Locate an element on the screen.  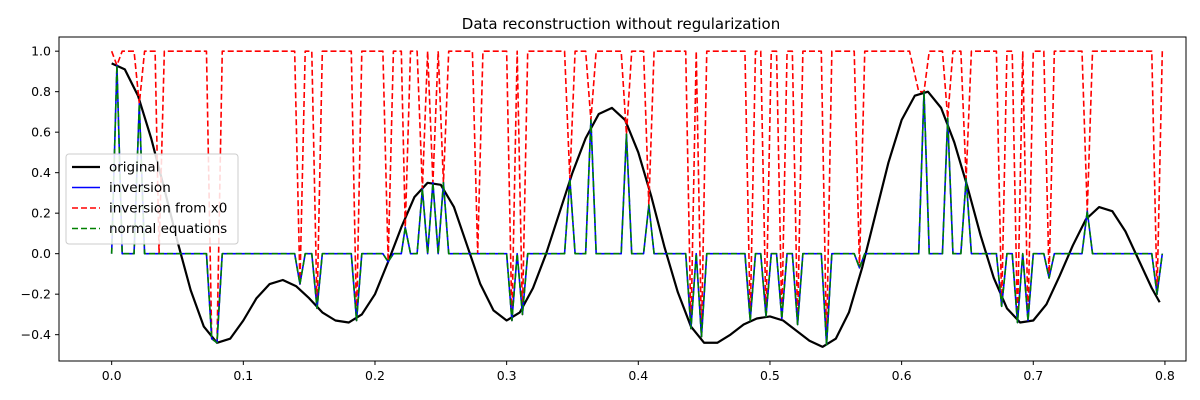
y-tick-label: 0.0 is located at coordinates (41, 253).